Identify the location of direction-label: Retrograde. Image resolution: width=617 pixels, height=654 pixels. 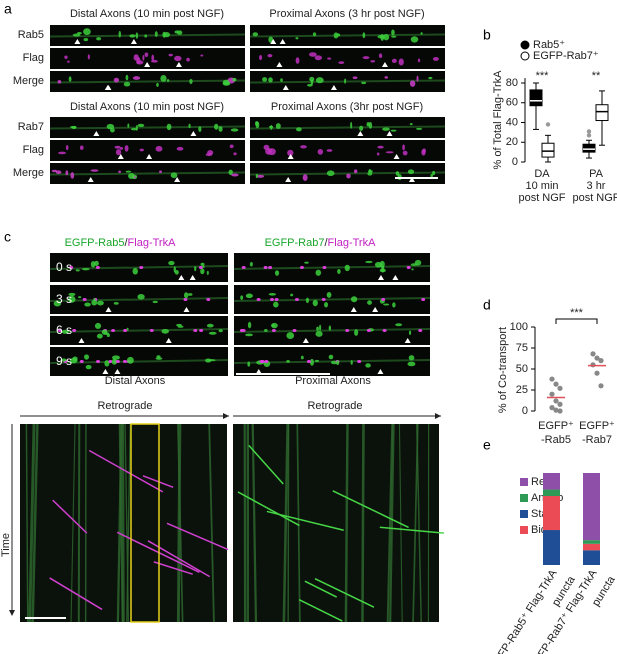
(334, 406).